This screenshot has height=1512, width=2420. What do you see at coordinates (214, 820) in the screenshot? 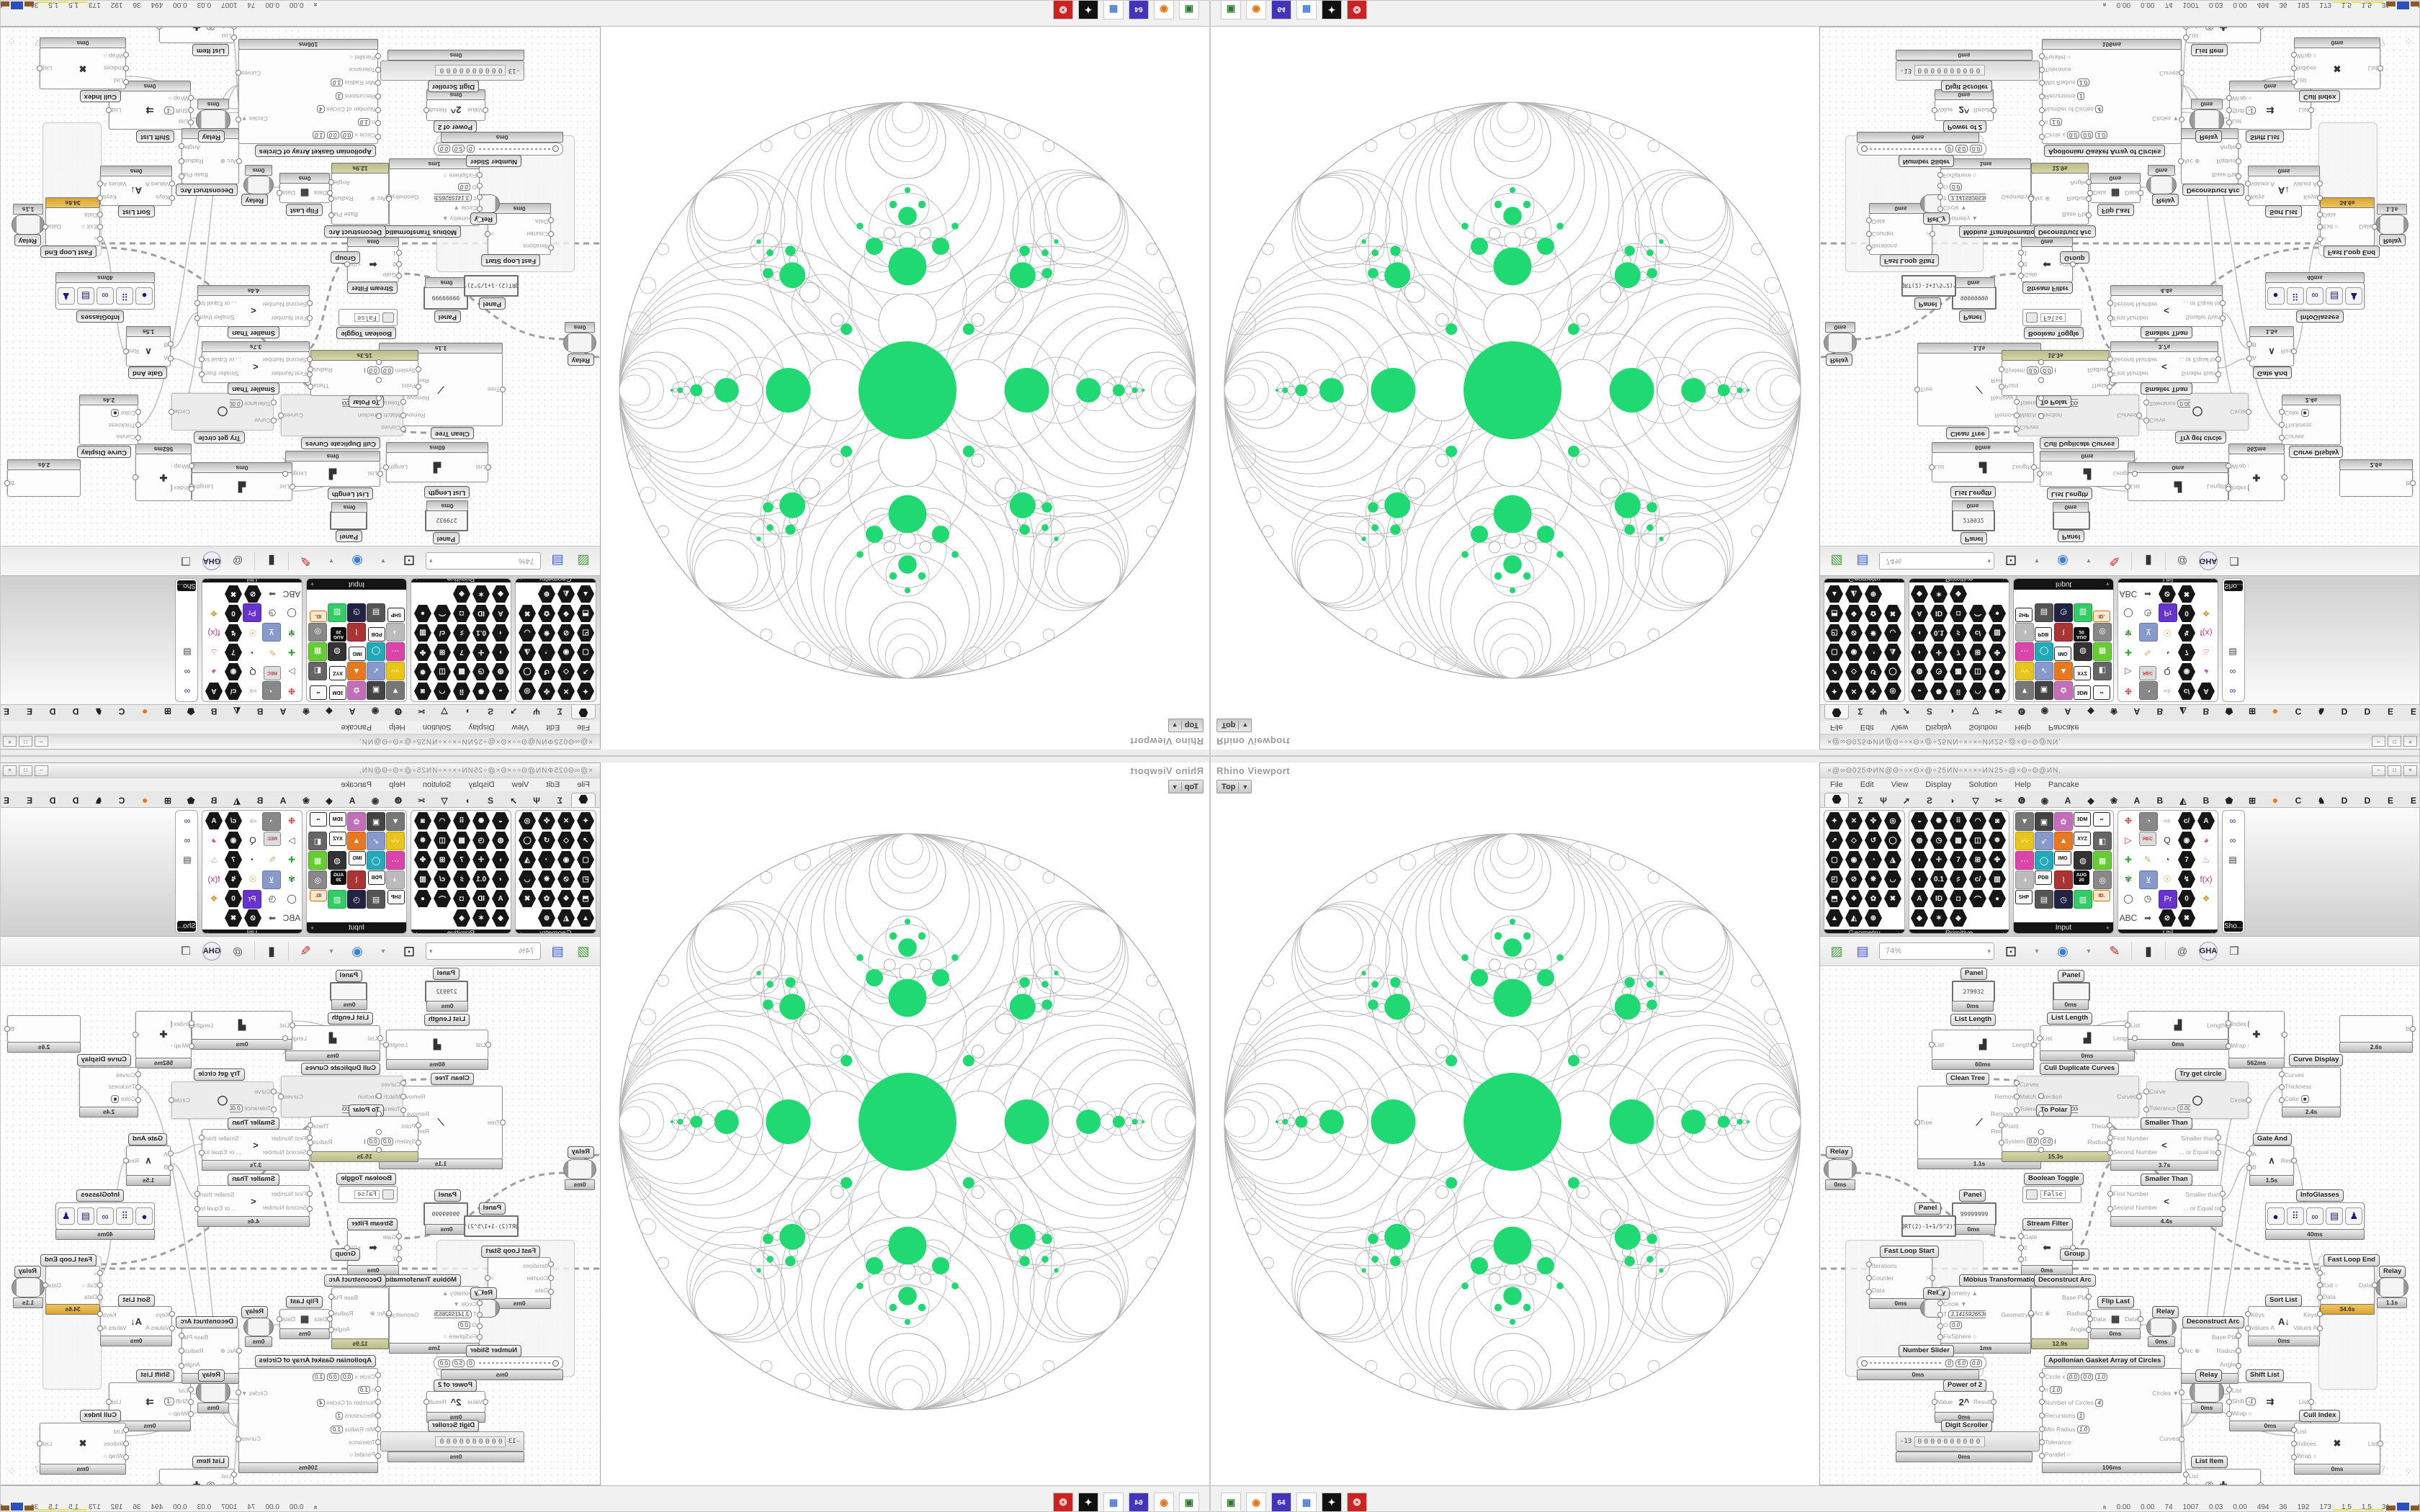
I see `component-icon: A` at bounding box center [214, 820].